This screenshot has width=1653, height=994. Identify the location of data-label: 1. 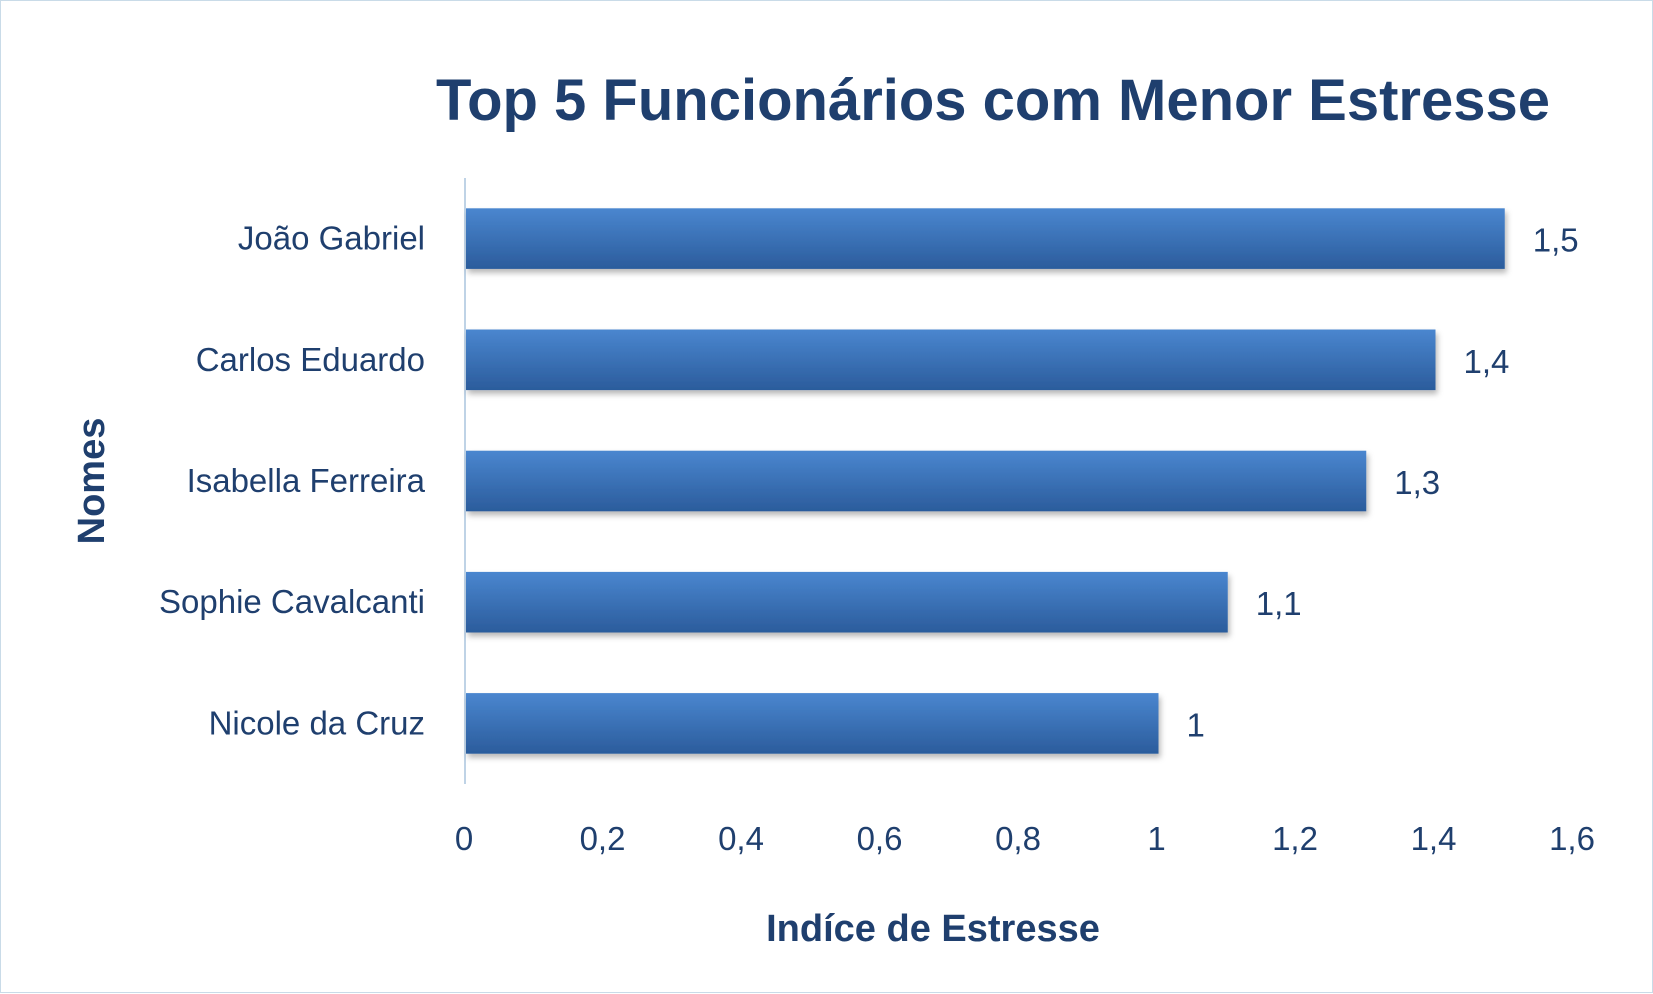
(1196, 724).